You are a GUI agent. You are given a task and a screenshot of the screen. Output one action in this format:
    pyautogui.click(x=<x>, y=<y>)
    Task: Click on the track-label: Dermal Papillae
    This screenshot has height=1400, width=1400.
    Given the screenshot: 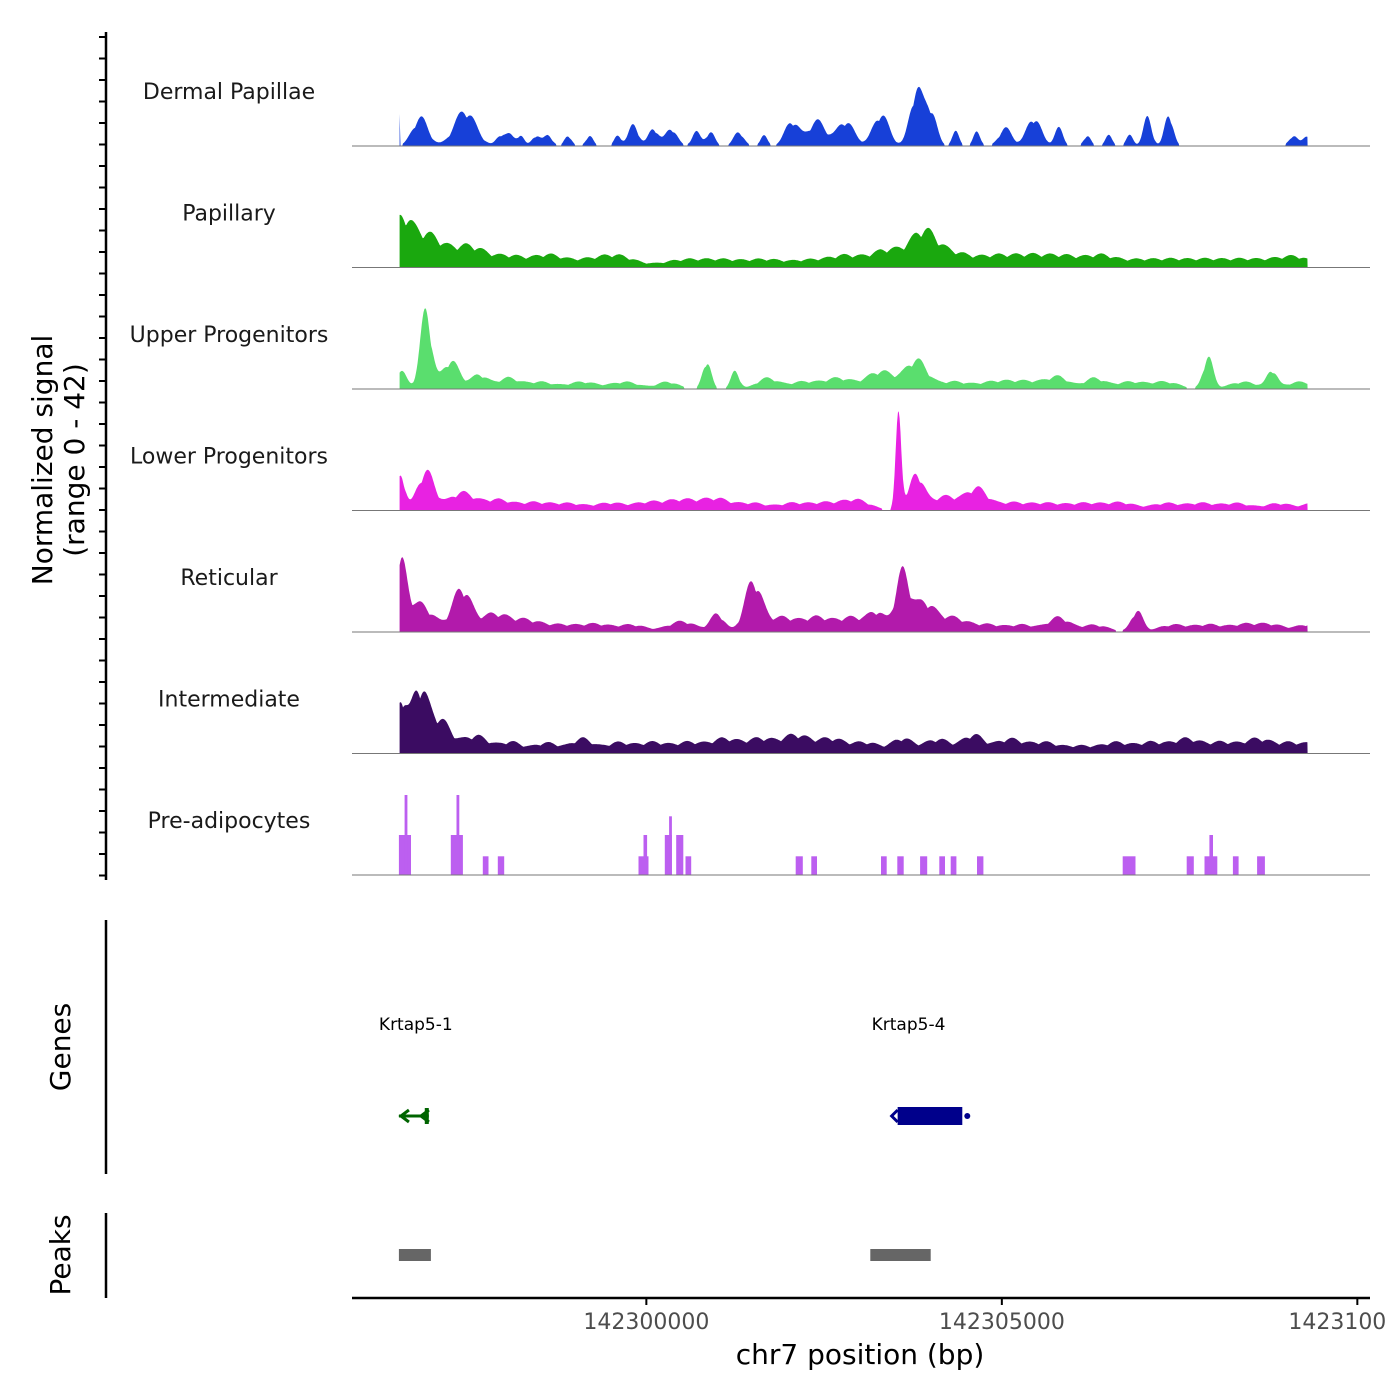 What is the action you would take?
    pyautogui.click(x=229, y=92)
    